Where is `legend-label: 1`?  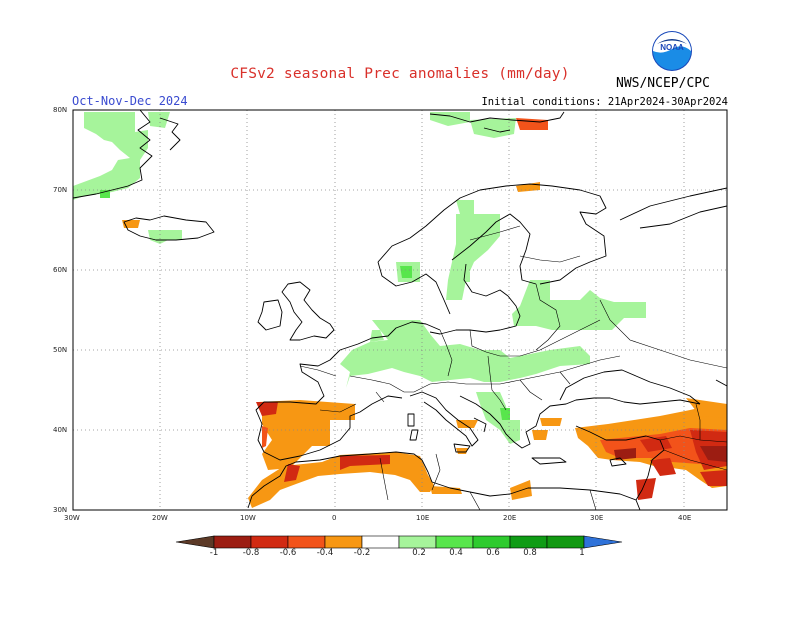 legend-label: 1 is located at coordinates (582, 553).